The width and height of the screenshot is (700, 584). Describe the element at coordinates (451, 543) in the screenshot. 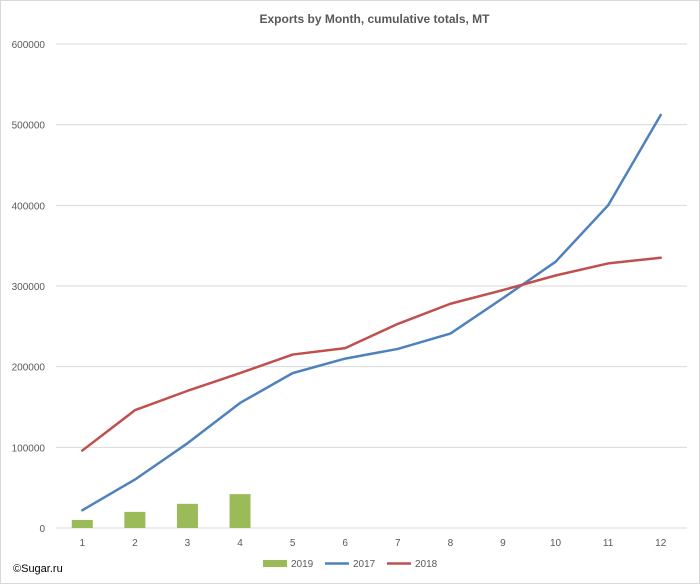

I see `x-tick-label: 8` at that location.